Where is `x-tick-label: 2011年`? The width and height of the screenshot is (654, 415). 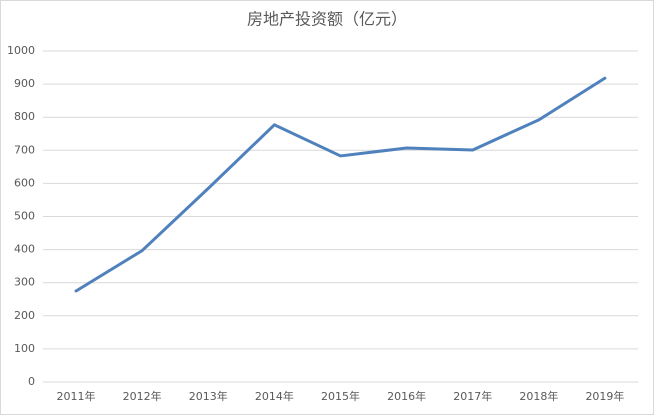
x-tick-label: 2011年 is located at coordinates (76, 396).